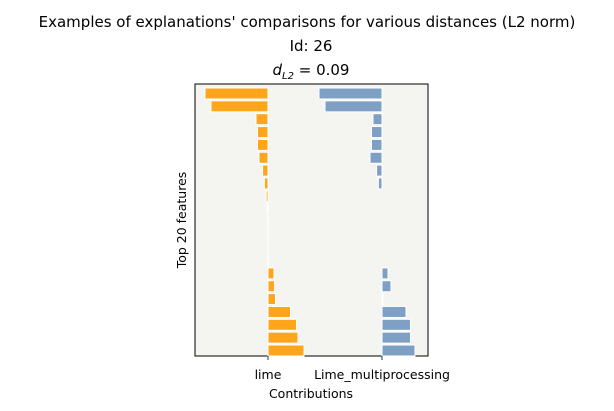  I want to click on distance-value: = 0.09, so click(322, 70).